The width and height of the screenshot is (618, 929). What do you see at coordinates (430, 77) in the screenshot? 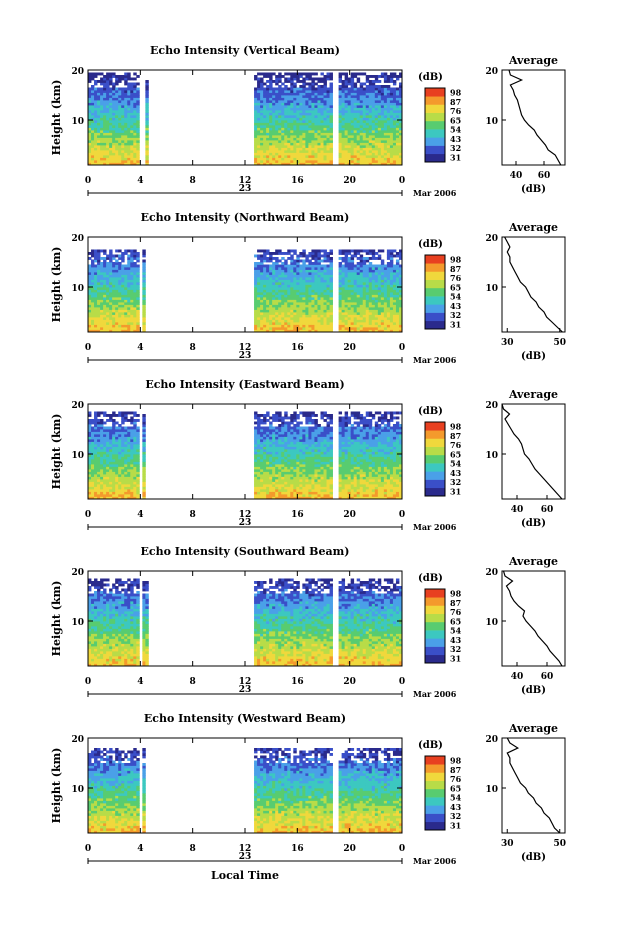
I see `colorbar-unit: (dB)` at bounding box center [430, 77].